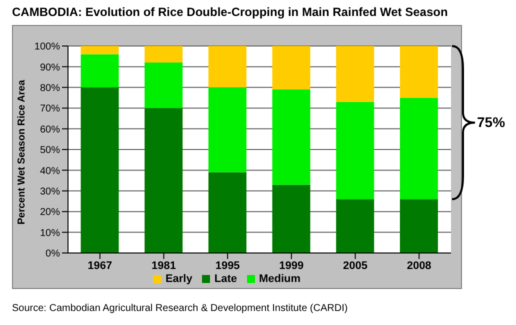 The width and height of the screenshot is (516, 325). Describe the element at coordinates (50, 192) in the screenshot. I see `y-tick-label: 30%` at that location.